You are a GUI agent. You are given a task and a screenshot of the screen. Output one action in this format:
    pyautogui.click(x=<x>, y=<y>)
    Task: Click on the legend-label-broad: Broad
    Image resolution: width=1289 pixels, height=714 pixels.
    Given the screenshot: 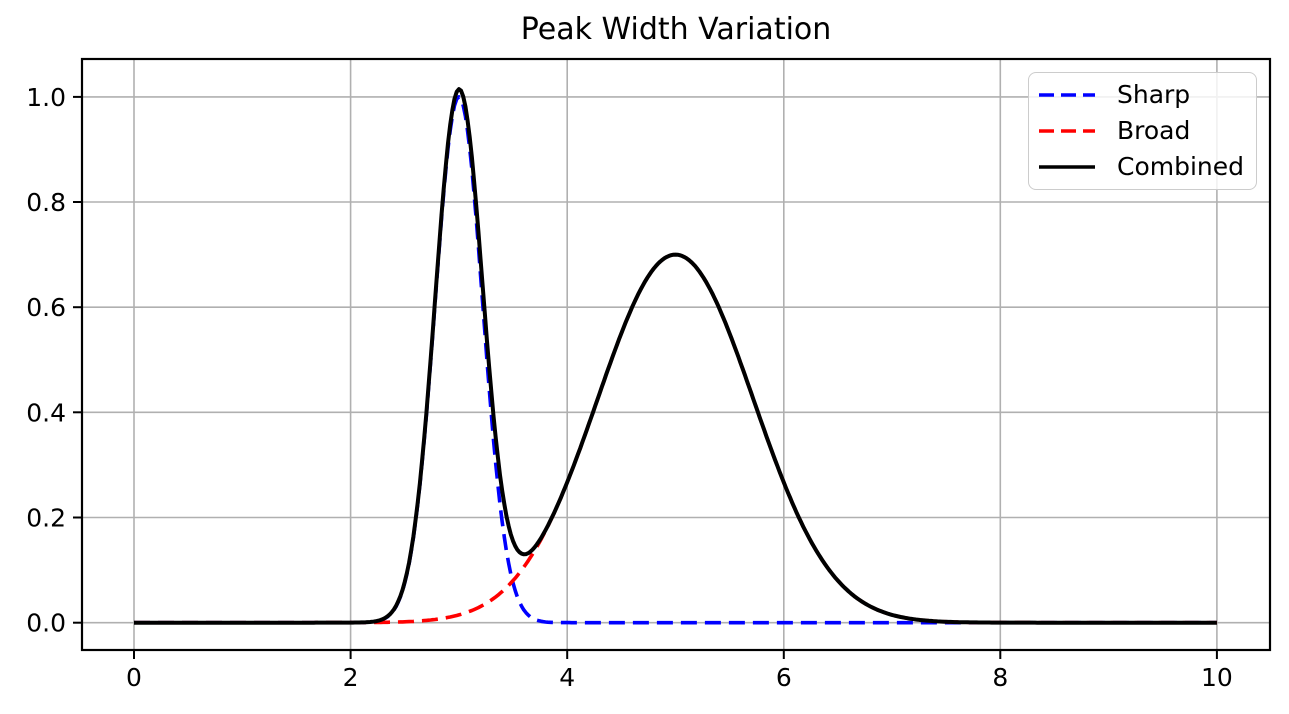 What is the action you would take?
    pyautogui.click(x=1154, y=130)
    